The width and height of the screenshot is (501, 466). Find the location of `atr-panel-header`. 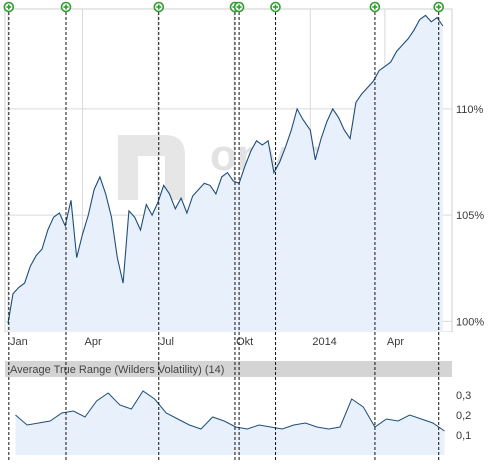

atr-panel-header is located at coordinates (228, 369).